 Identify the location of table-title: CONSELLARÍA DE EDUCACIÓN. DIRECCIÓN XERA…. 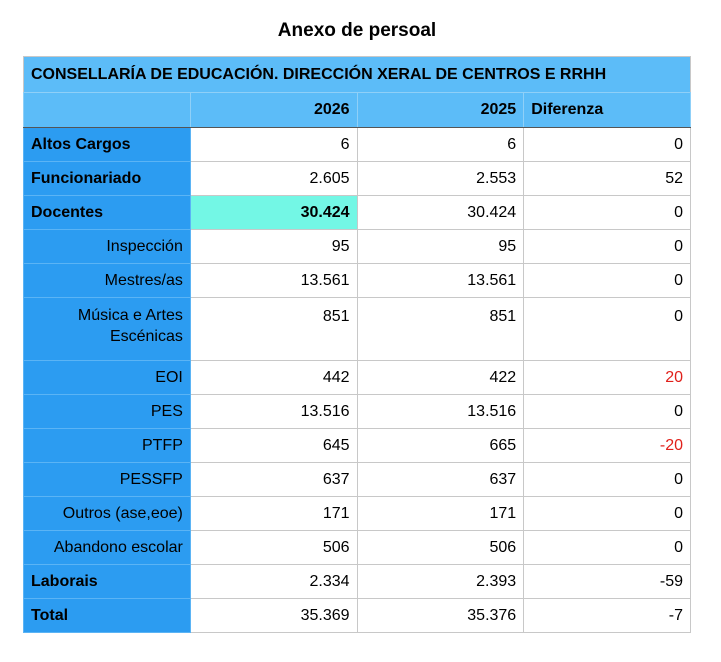
(357, 74).